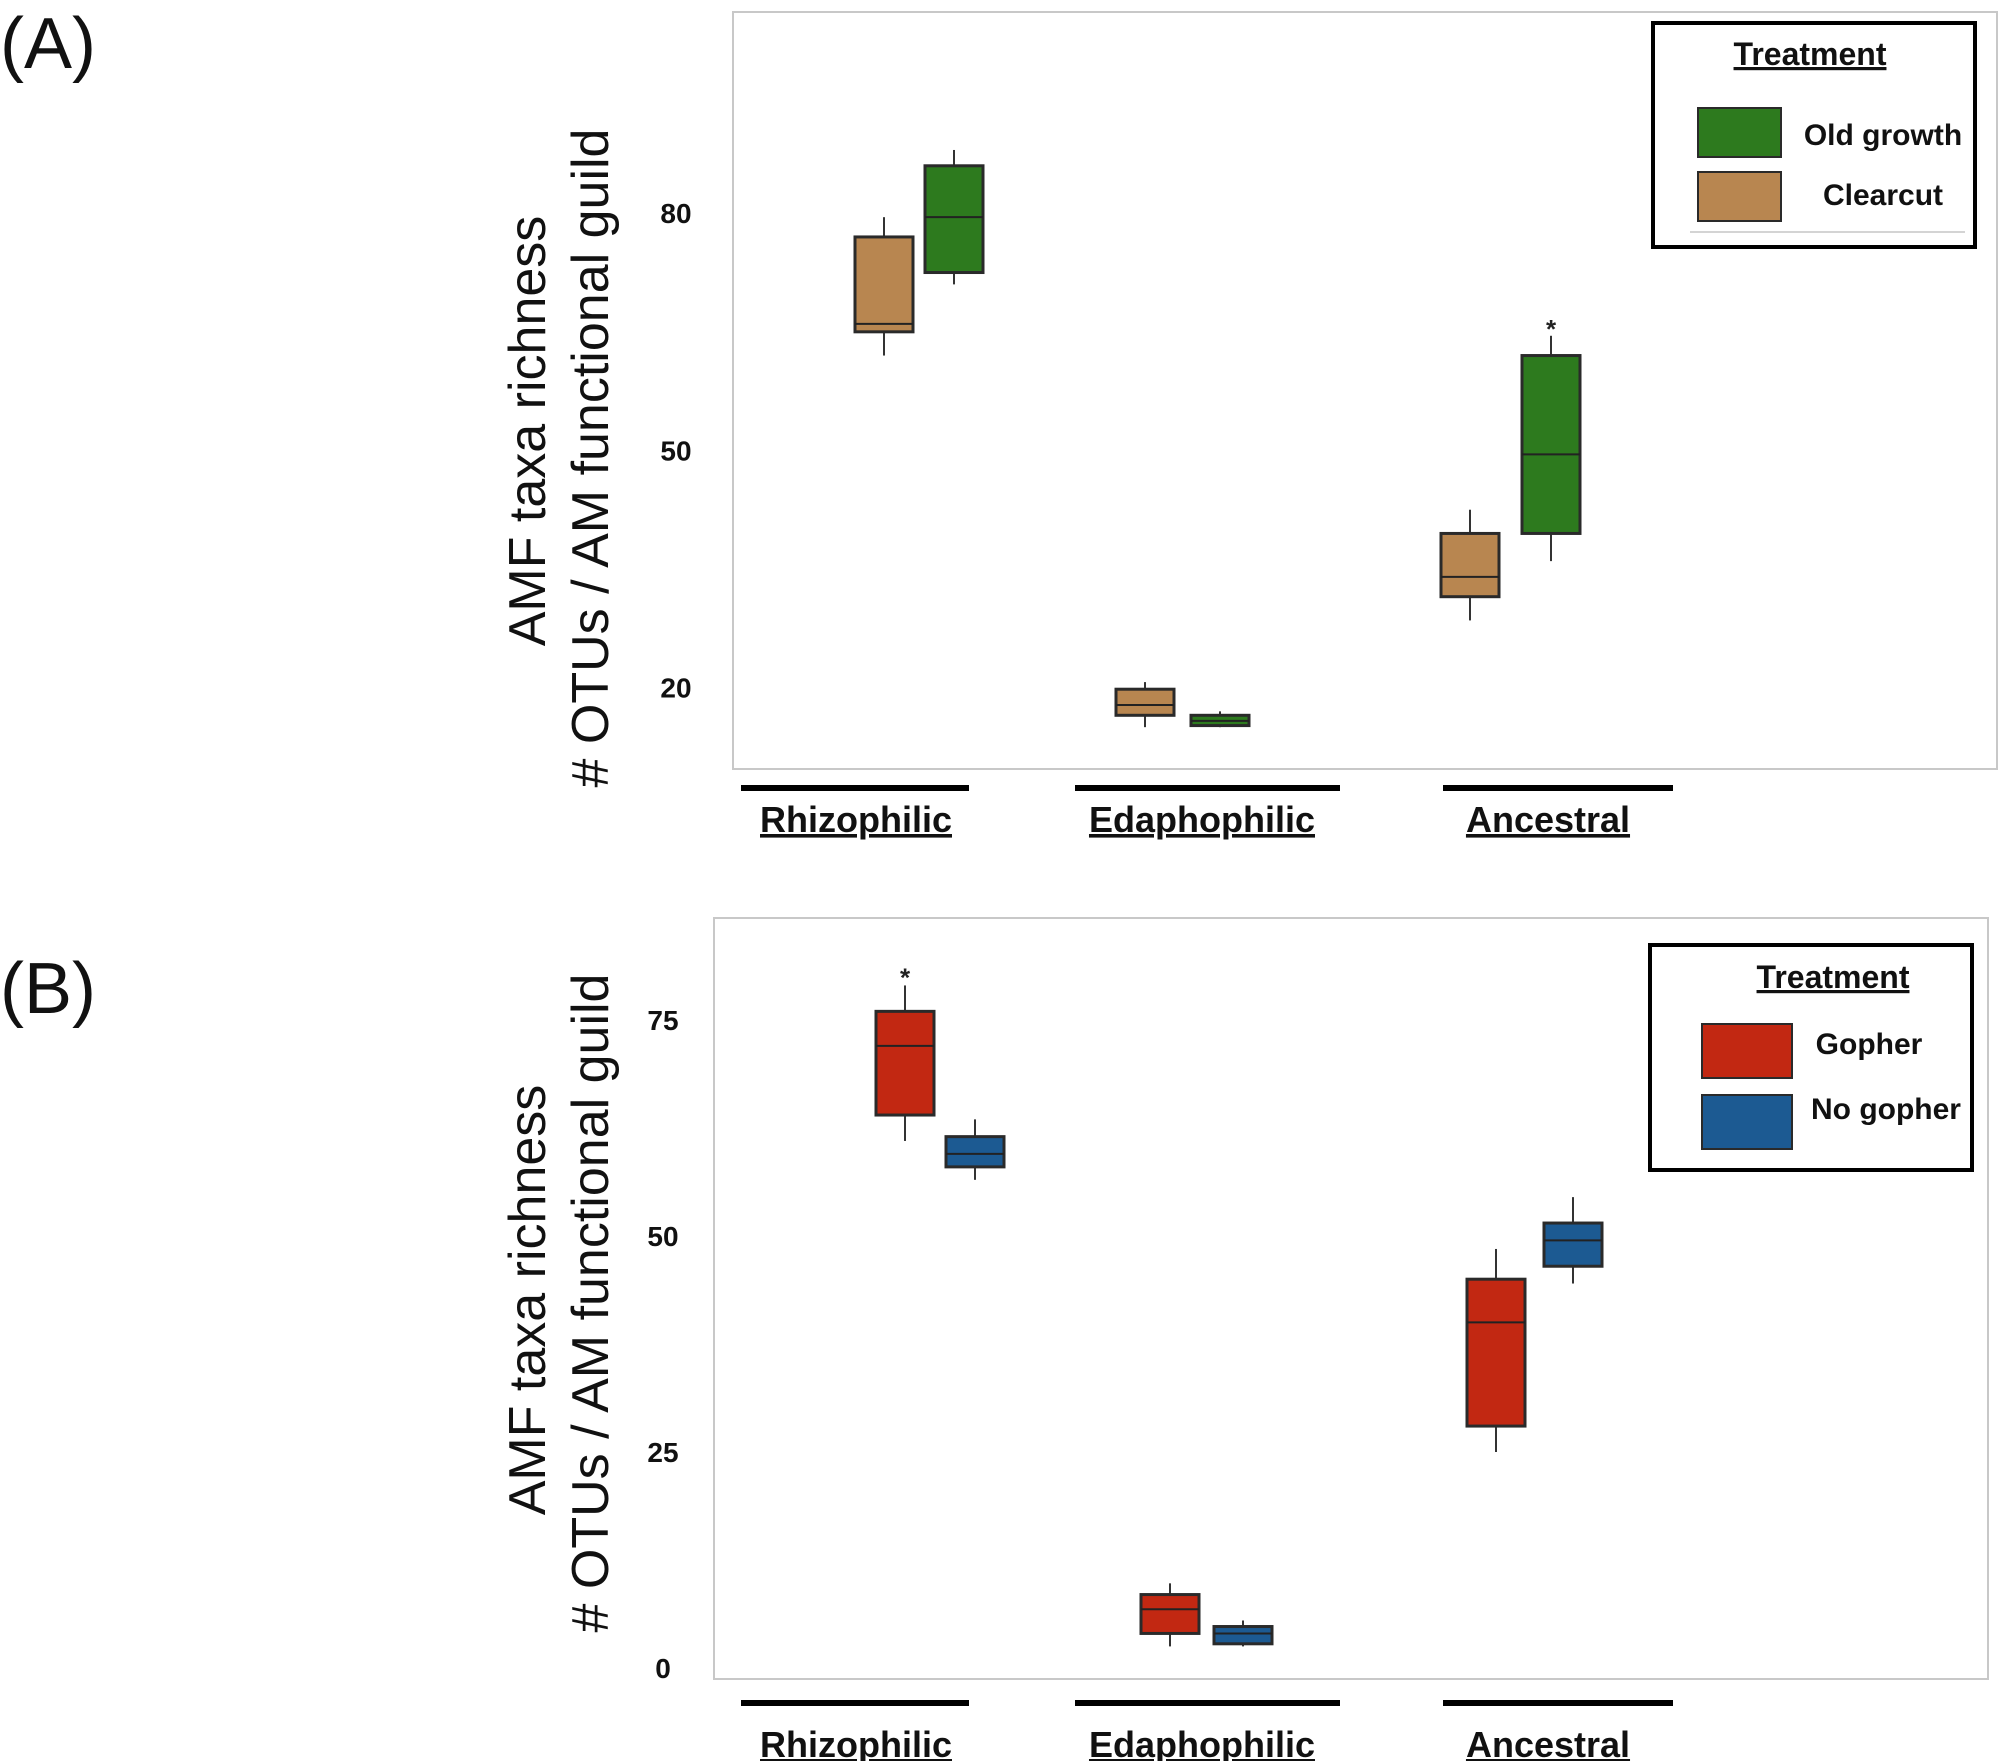 This screenshot has width=2005, height=1761. I want to click on panel-b-ytick-0: 0, so click(663, 1668).